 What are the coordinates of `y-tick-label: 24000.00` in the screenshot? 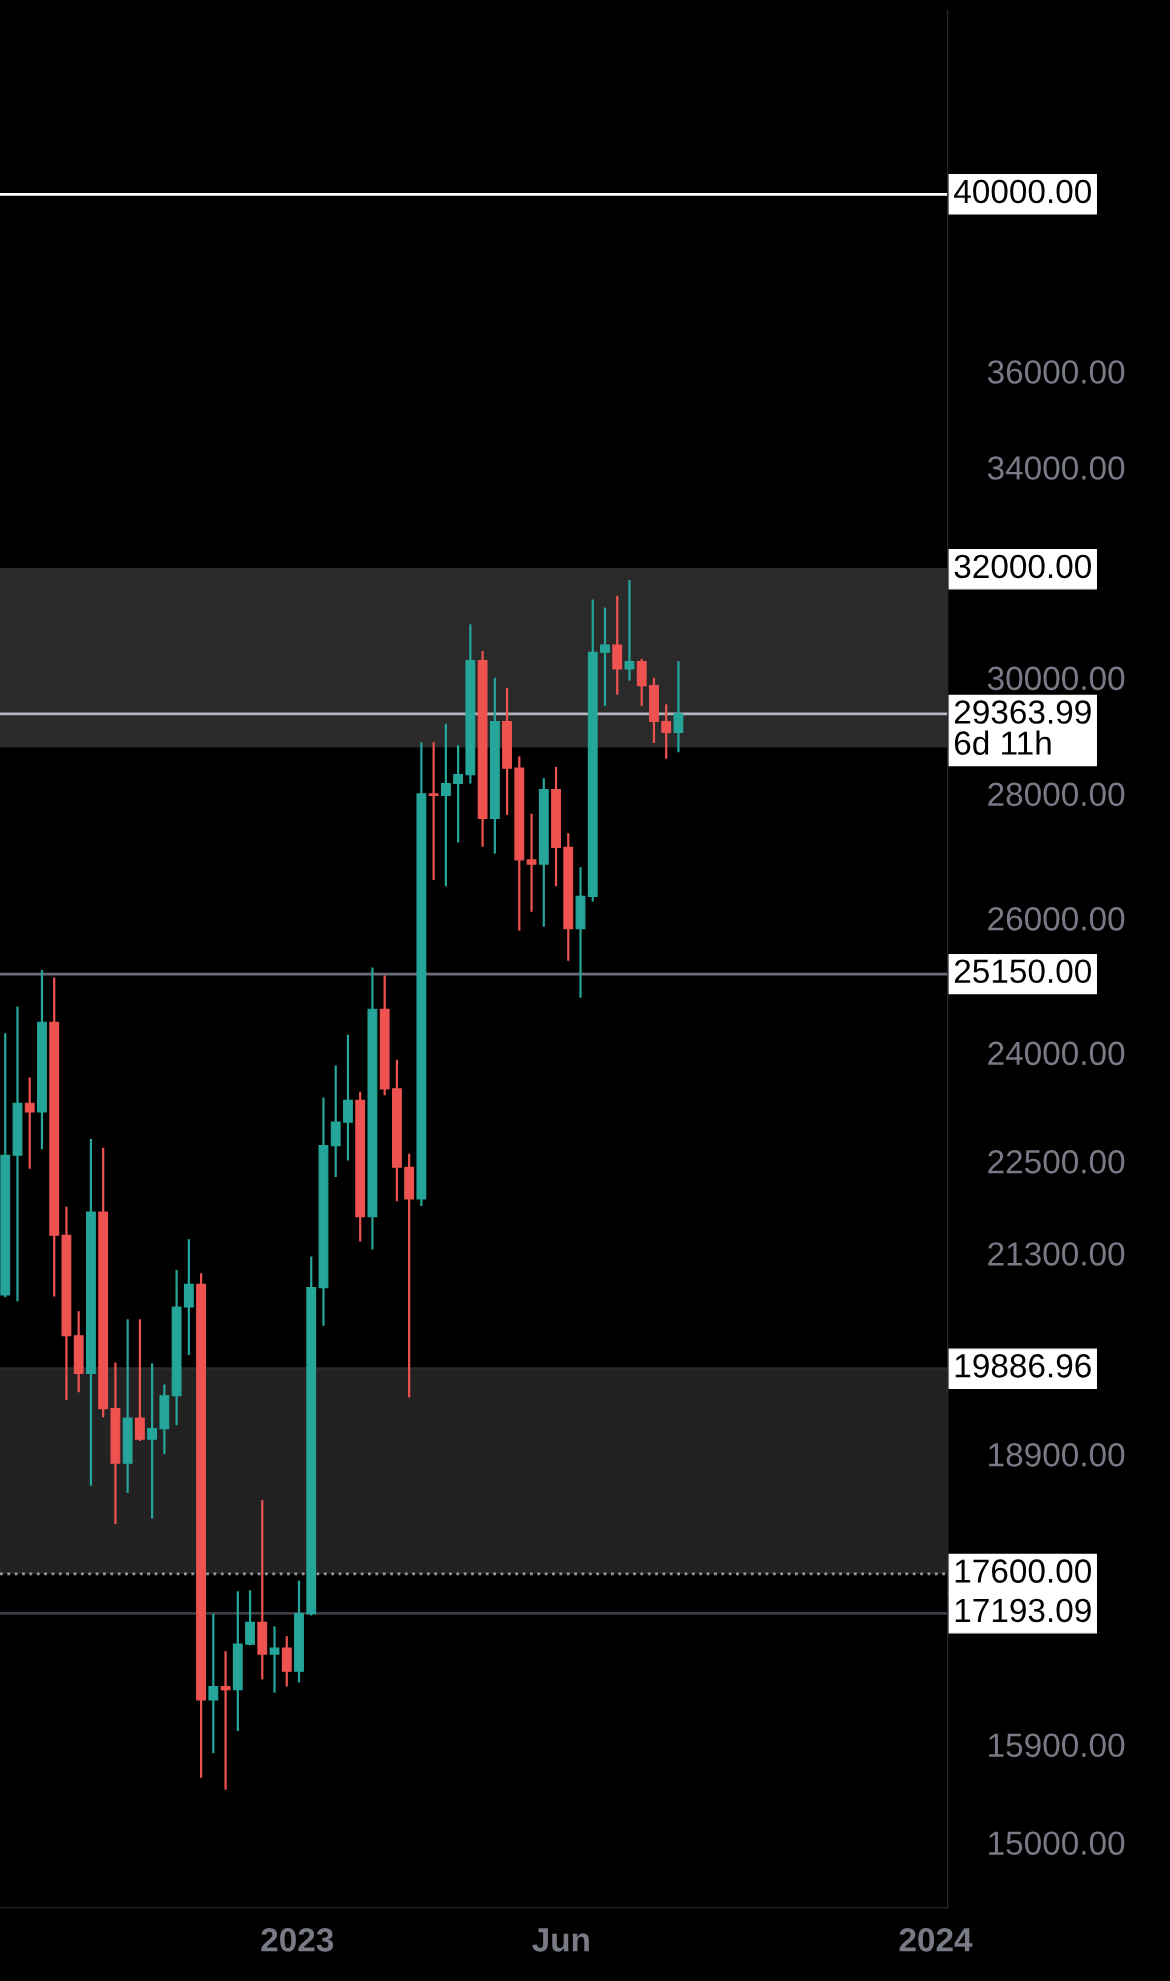 It's located at (1056, 1053).